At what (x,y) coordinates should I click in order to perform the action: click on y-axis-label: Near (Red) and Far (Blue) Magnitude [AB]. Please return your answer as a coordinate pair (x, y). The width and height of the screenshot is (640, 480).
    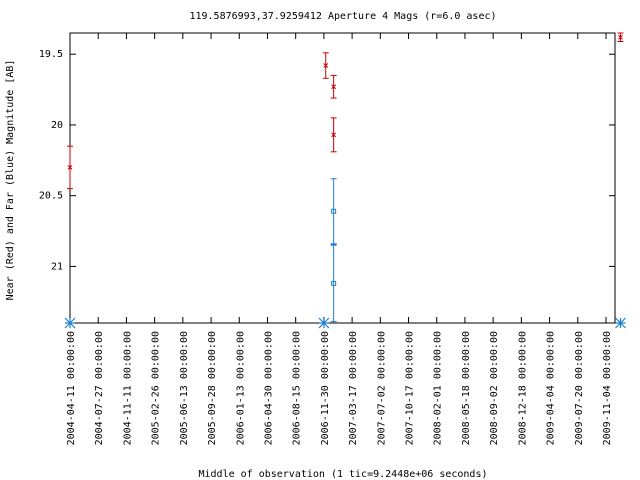
    Looking at the image, I should click on (10, 180).